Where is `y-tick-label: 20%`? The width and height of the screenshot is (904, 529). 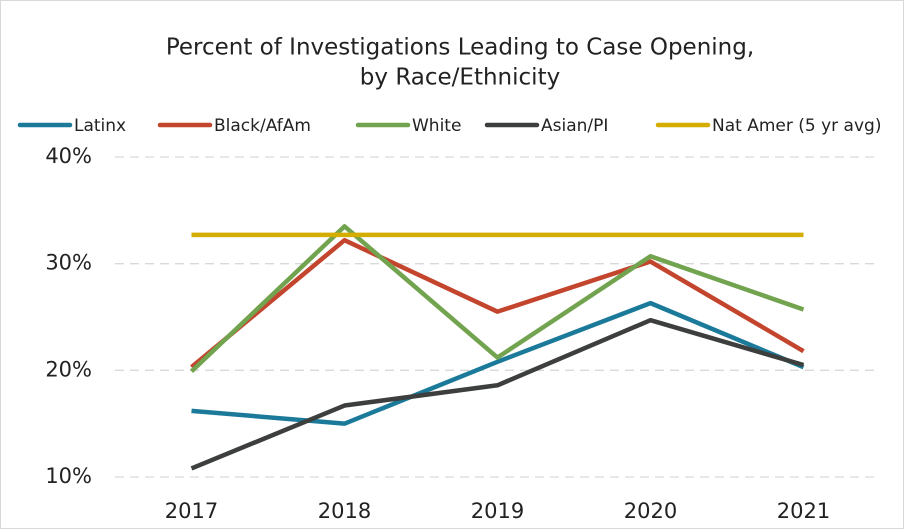 y-tick-label: 20% is located at coordinates (68, 369).